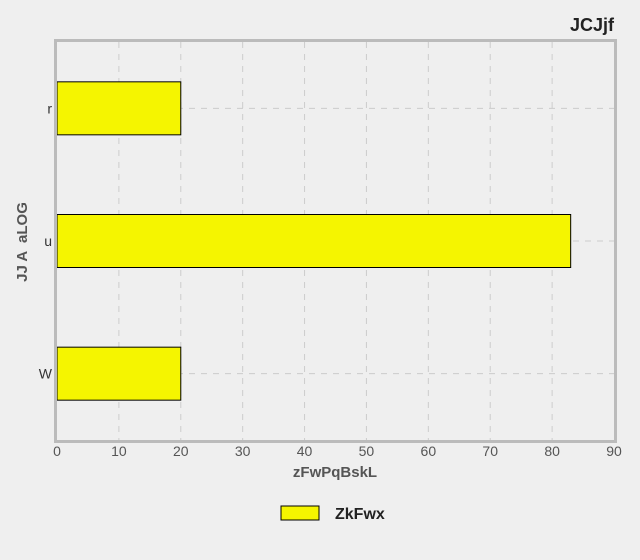  Describe the element at coordinates (119, 108) in the screenshot. I see `bar-r` at that location.